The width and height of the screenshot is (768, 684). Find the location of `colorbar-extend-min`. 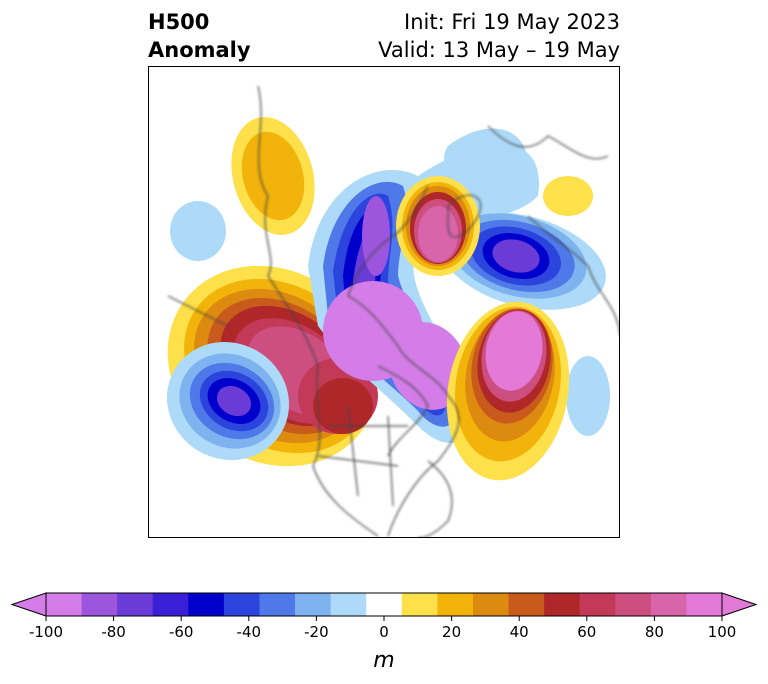

colorbar-extend-min is located at coordinates (28, 604).